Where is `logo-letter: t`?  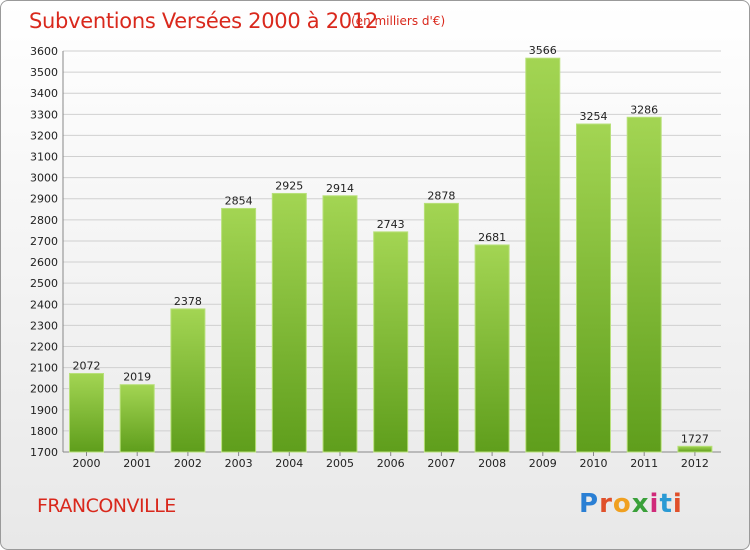
logo-letter: t is located at coordinates (666, 504).